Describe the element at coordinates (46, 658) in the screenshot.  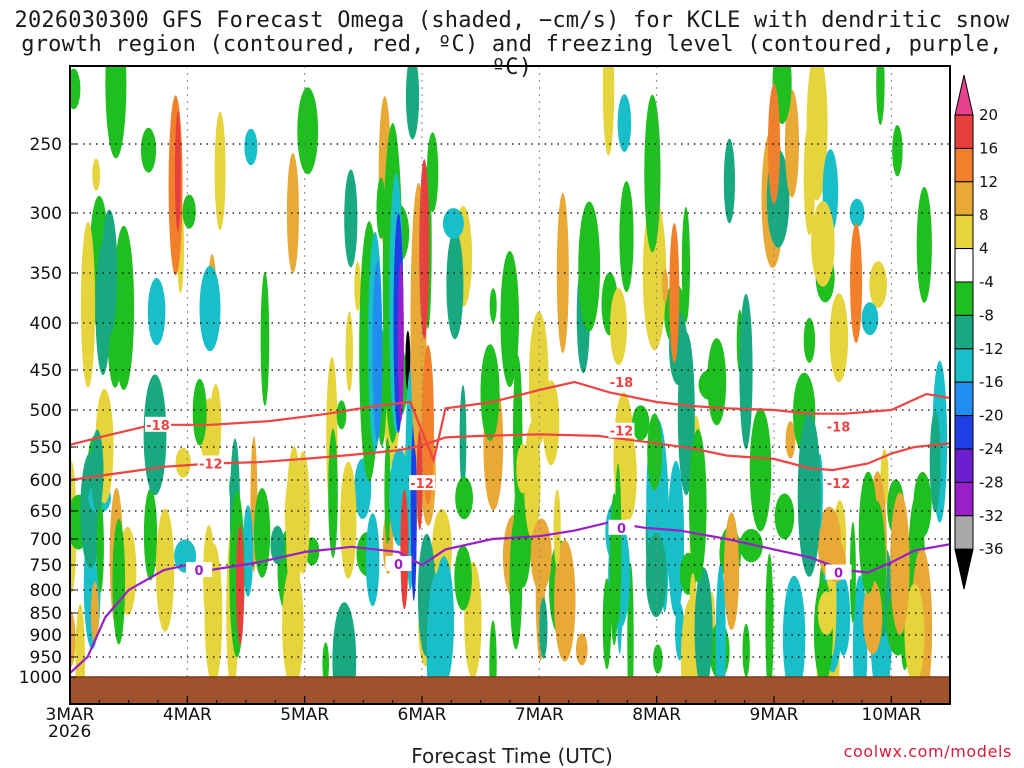
I see `y-tick-label: 950` at that location.